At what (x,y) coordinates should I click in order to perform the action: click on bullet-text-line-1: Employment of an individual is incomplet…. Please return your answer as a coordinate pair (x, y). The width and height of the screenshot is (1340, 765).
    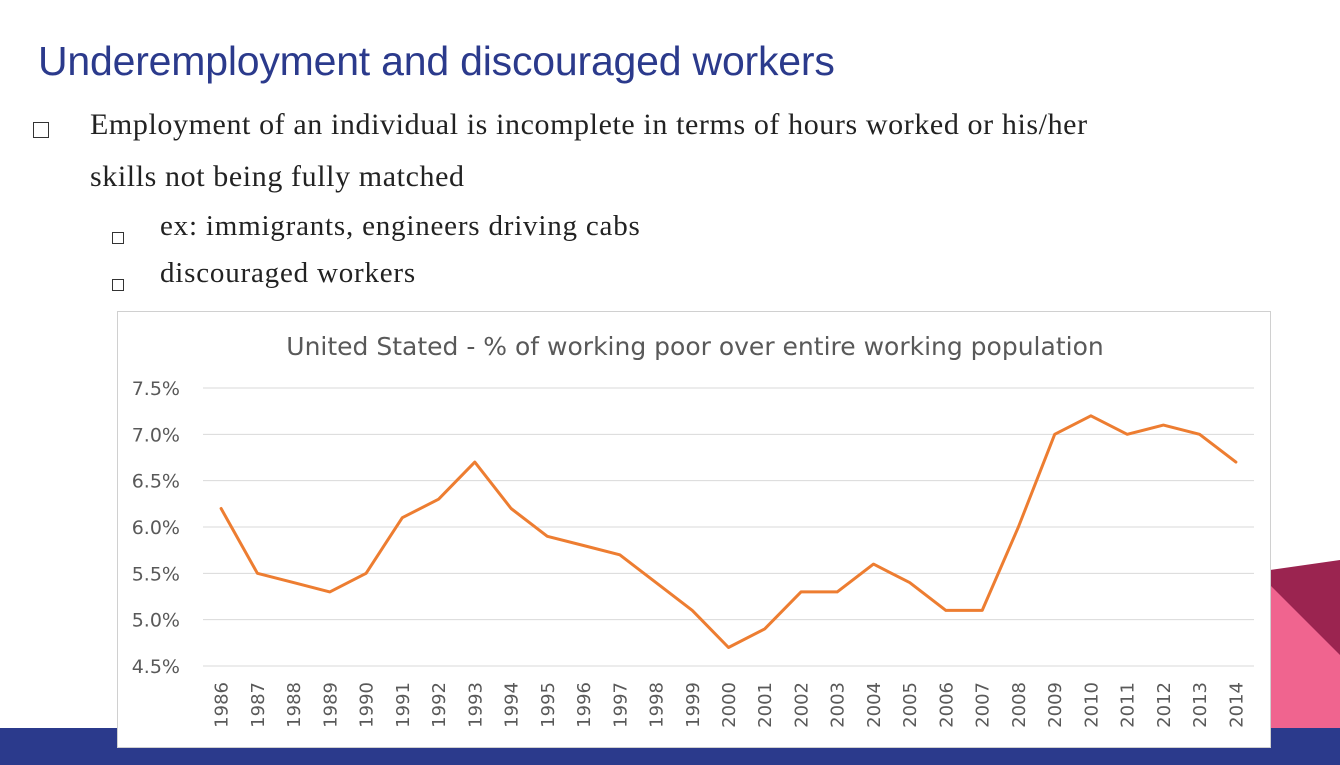
    Looking at the image, I should click on (589, 124).